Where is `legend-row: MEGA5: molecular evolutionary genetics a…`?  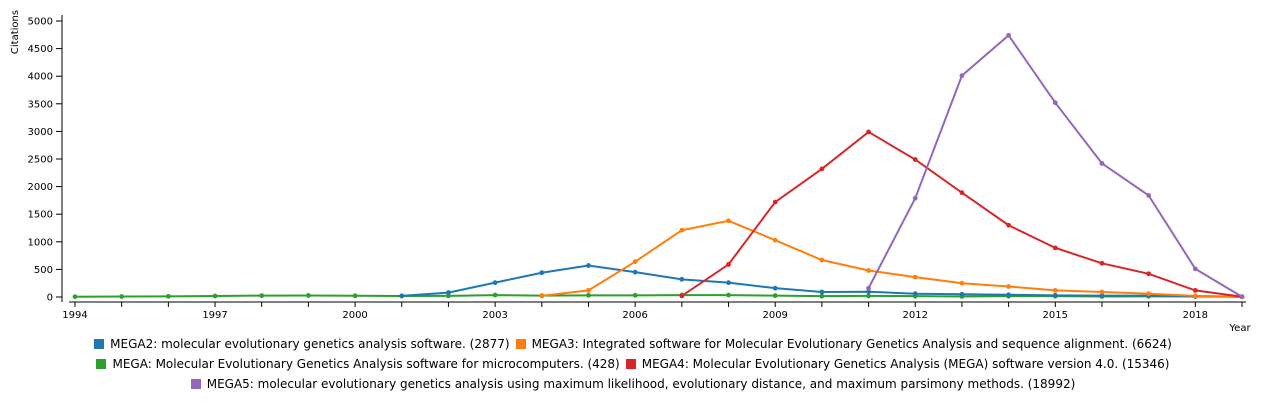 legend-row: MEGA5: molecular evolutionary genetics a… is located at coordinates (633, 384).